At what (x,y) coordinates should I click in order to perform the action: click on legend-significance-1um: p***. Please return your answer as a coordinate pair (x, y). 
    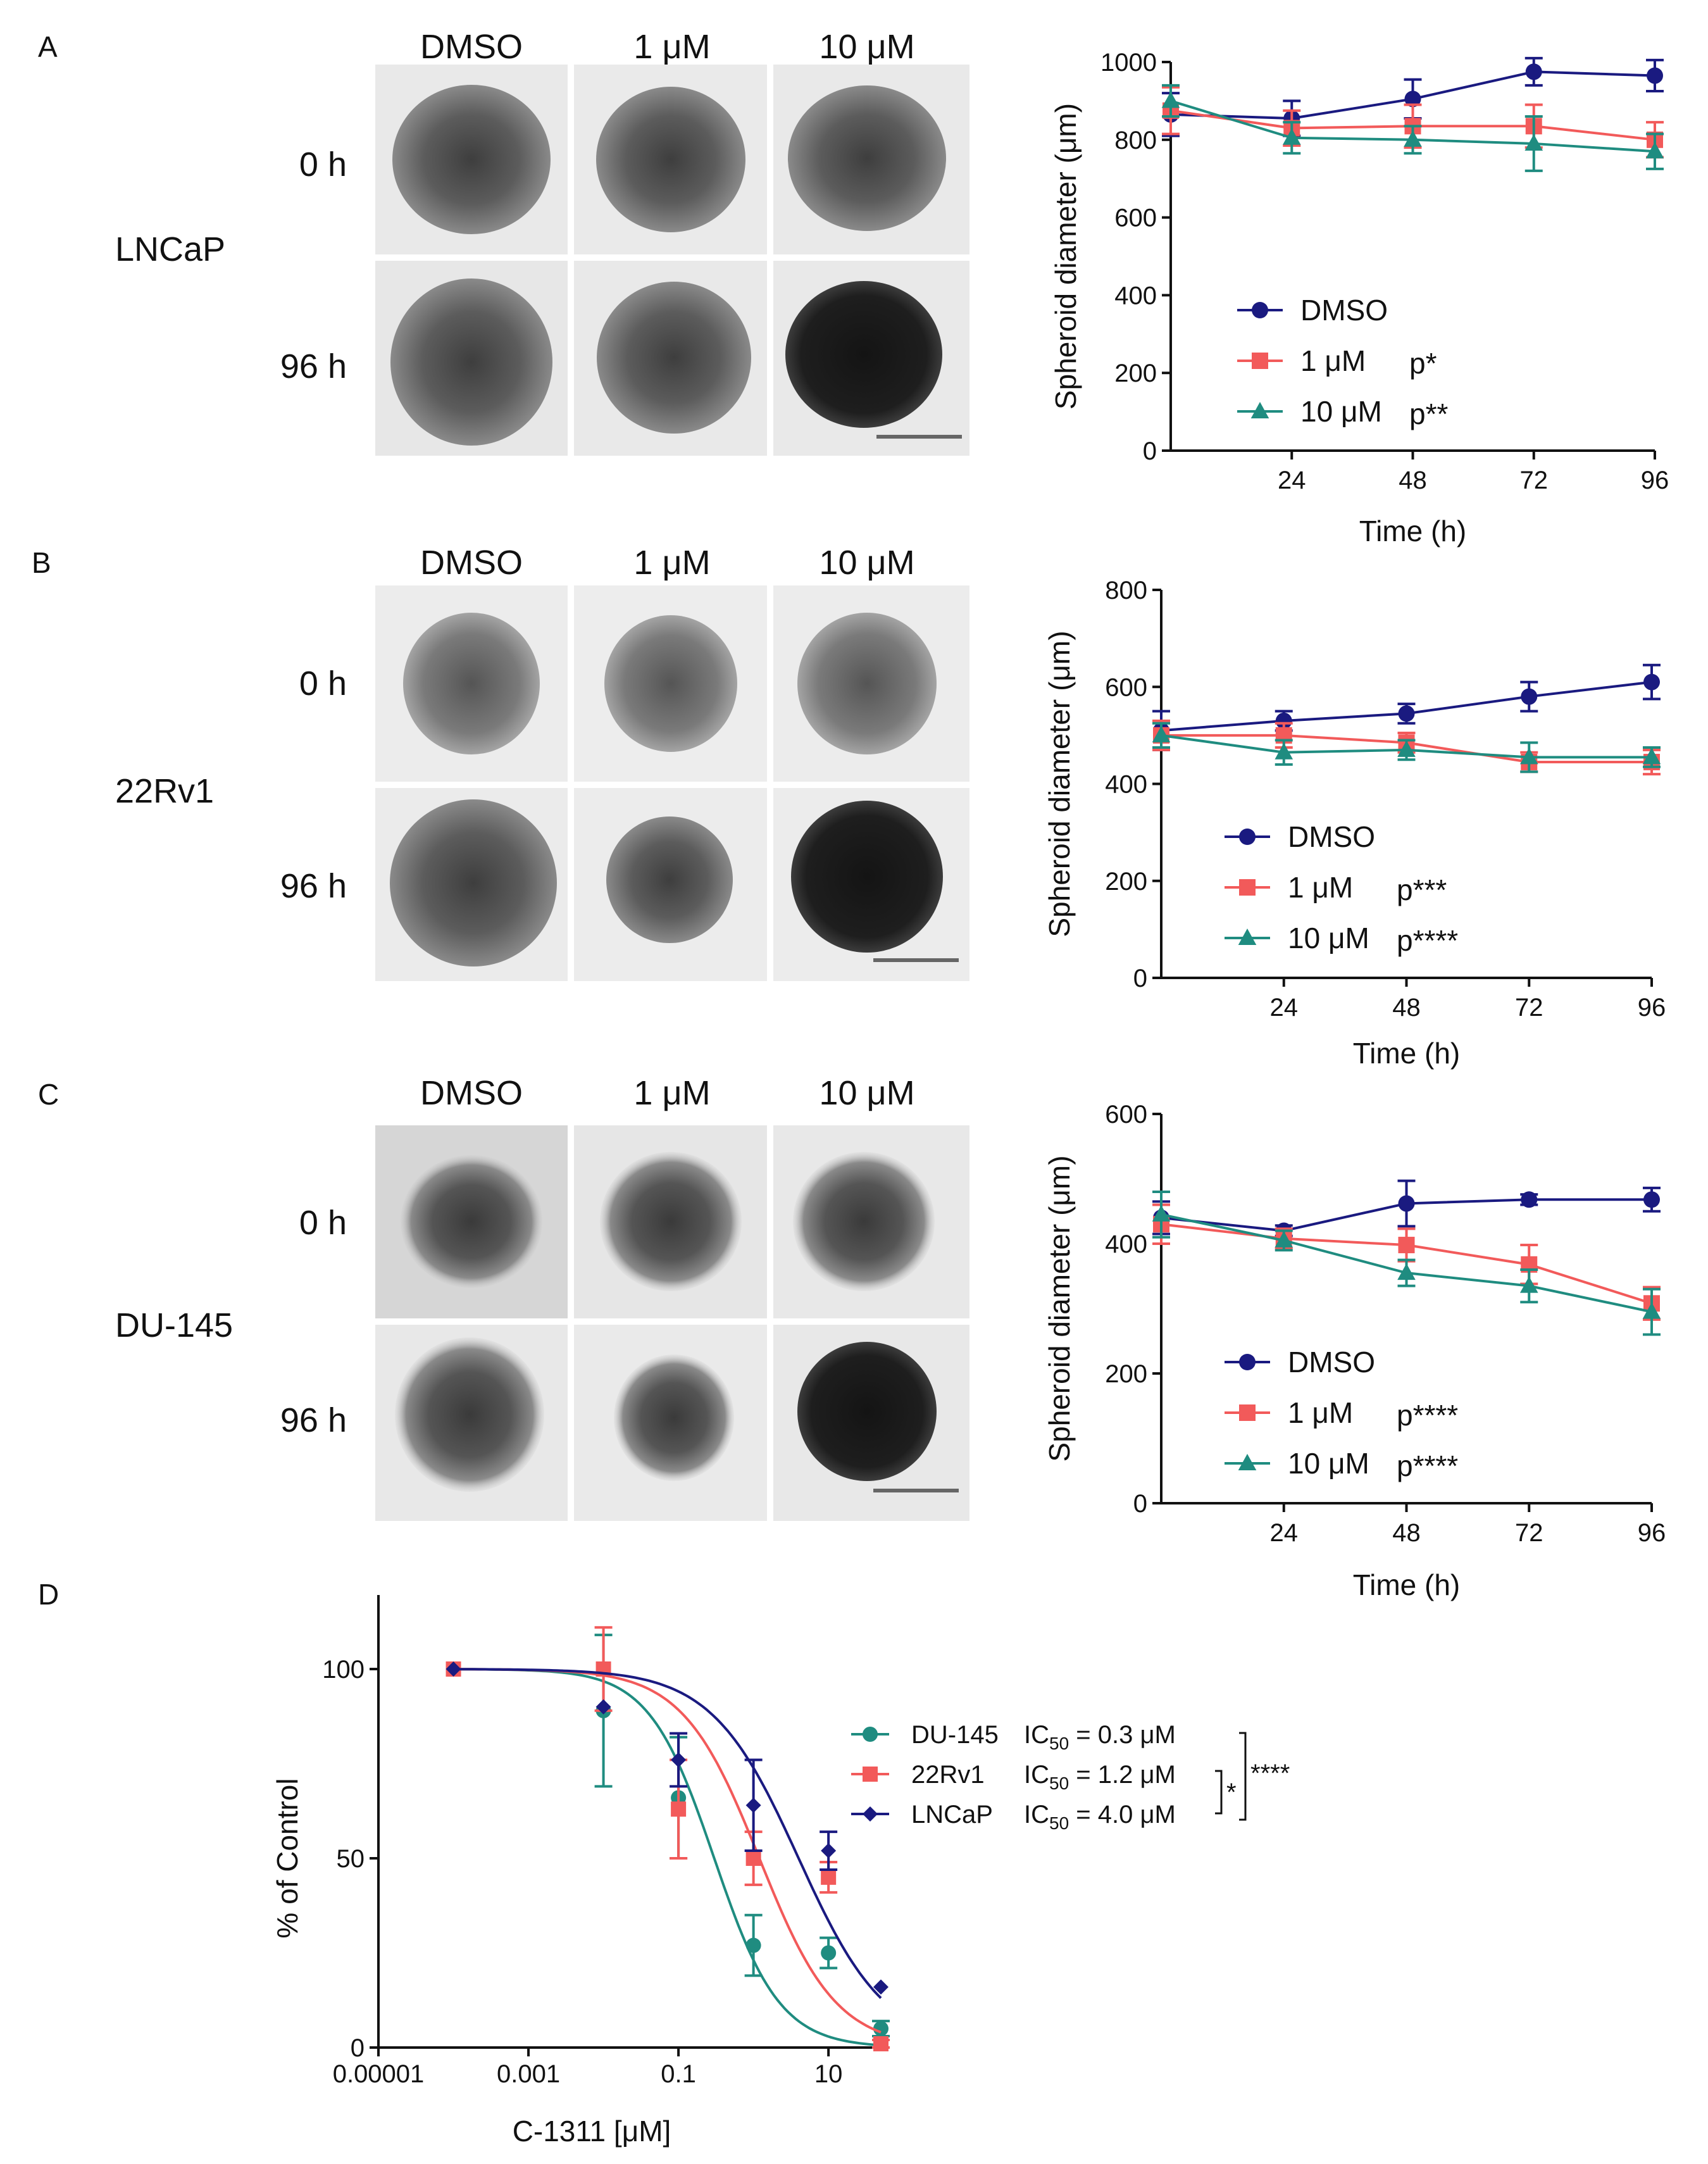
    Looking at the image, I should click on (1422, 889).